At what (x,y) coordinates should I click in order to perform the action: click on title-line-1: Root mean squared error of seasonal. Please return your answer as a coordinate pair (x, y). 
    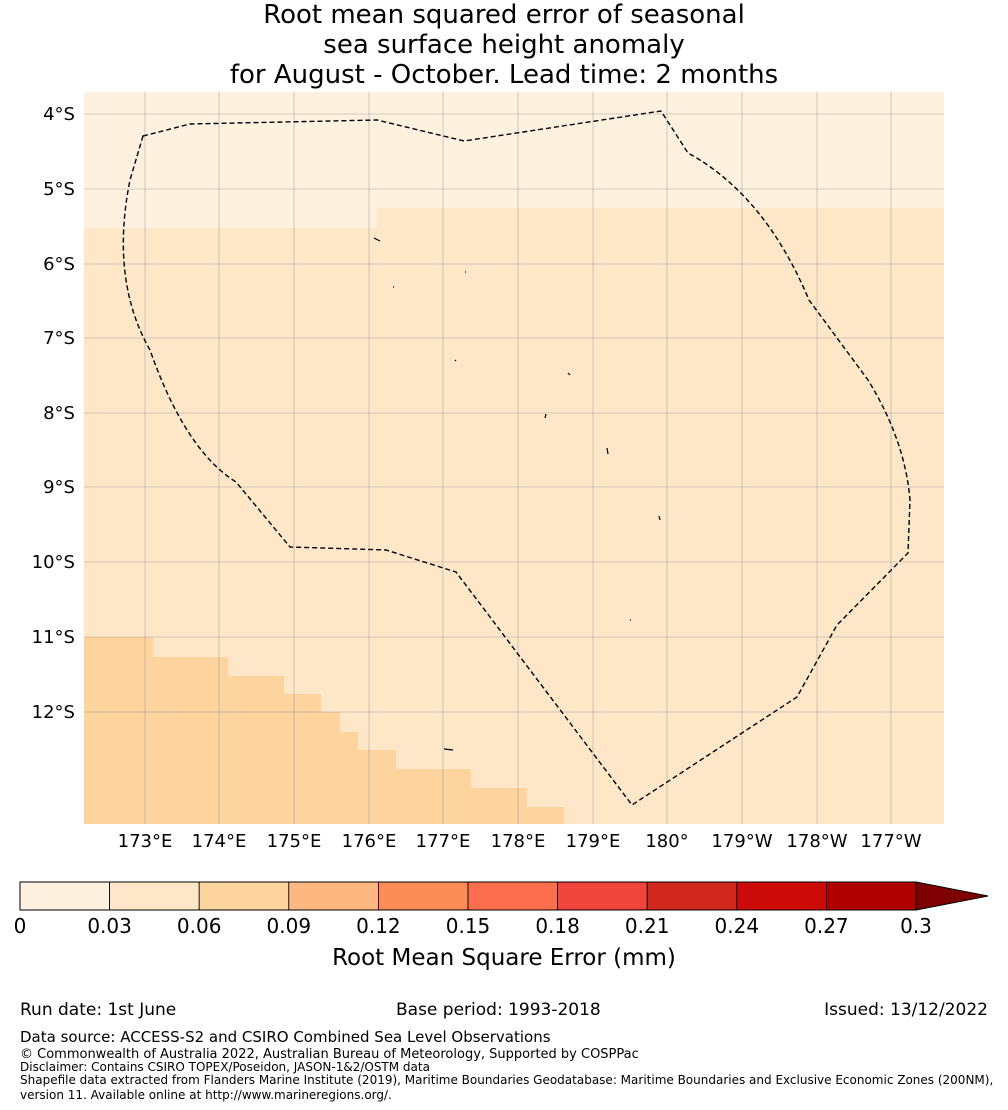
    Looking at the image, I should click on (504, 15).